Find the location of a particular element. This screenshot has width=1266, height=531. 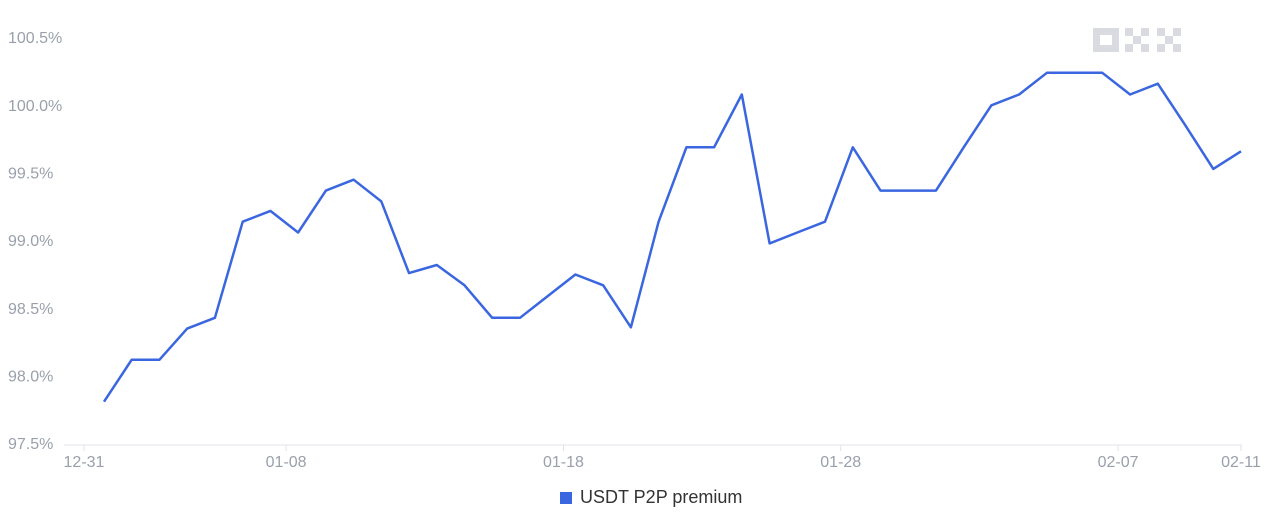

x-tick-label: 01-28 is located at coordinates (840, 462).